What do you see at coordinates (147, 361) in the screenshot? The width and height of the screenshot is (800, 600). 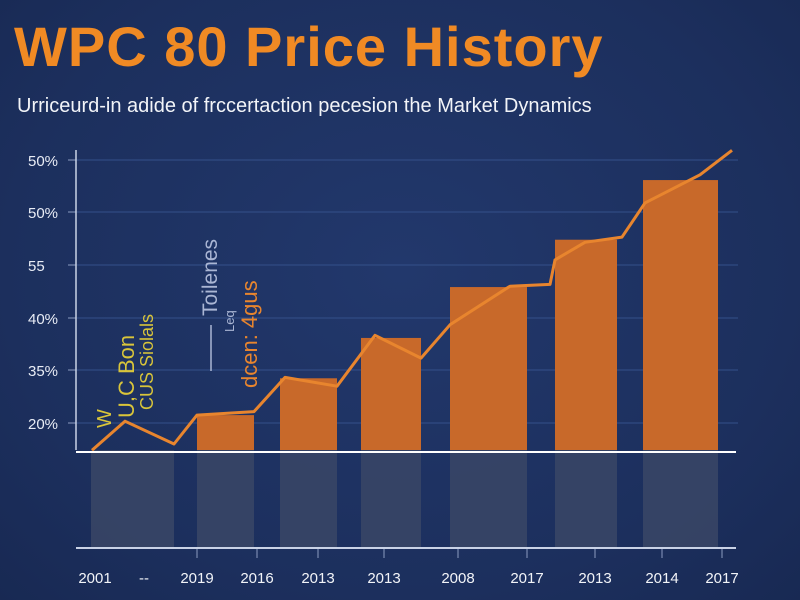 I see `annotation-cus-siolals: CUS Siolals` at bounding box center [147, 361].